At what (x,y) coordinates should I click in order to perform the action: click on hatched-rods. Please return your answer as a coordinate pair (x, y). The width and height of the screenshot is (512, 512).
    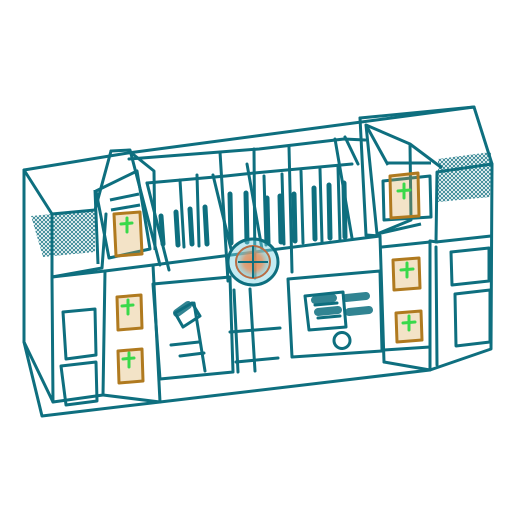
    Looking at the image, I should click on (273, 304).